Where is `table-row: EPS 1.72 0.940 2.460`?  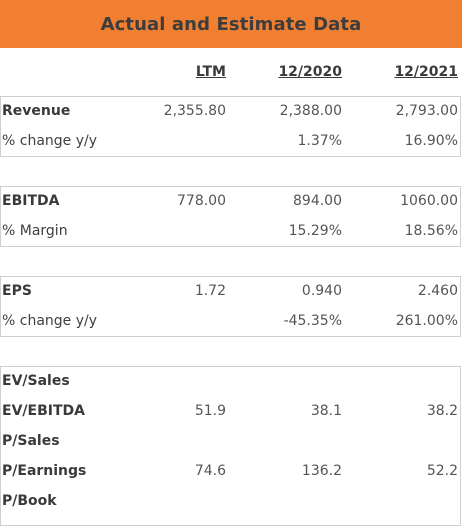
table-row: EPS 1.72 0.940 2.460 is located at coordinates (231, 292).